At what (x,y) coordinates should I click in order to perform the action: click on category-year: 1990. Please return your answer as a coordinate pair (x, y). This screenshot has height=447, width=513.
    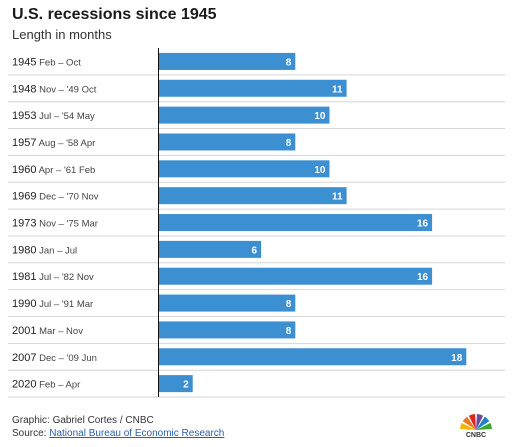
    Looking at the image, I should click on (24, 304).